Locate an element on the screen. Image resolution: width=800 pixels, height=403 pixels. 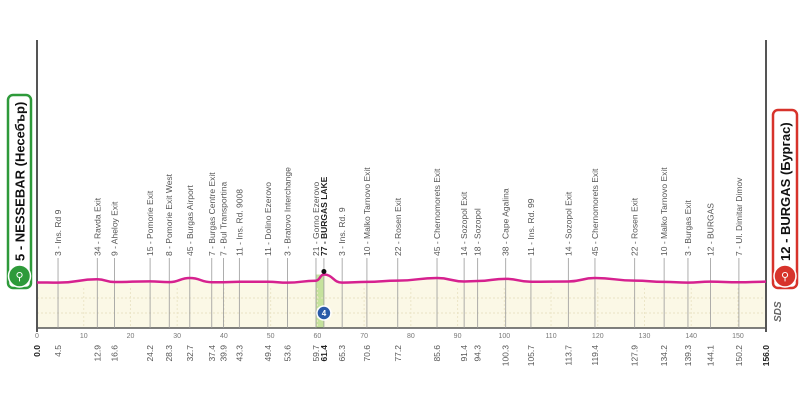
waypoint-label: 11 - Ins. Rd. 99 is located at coordinates (531, 227).